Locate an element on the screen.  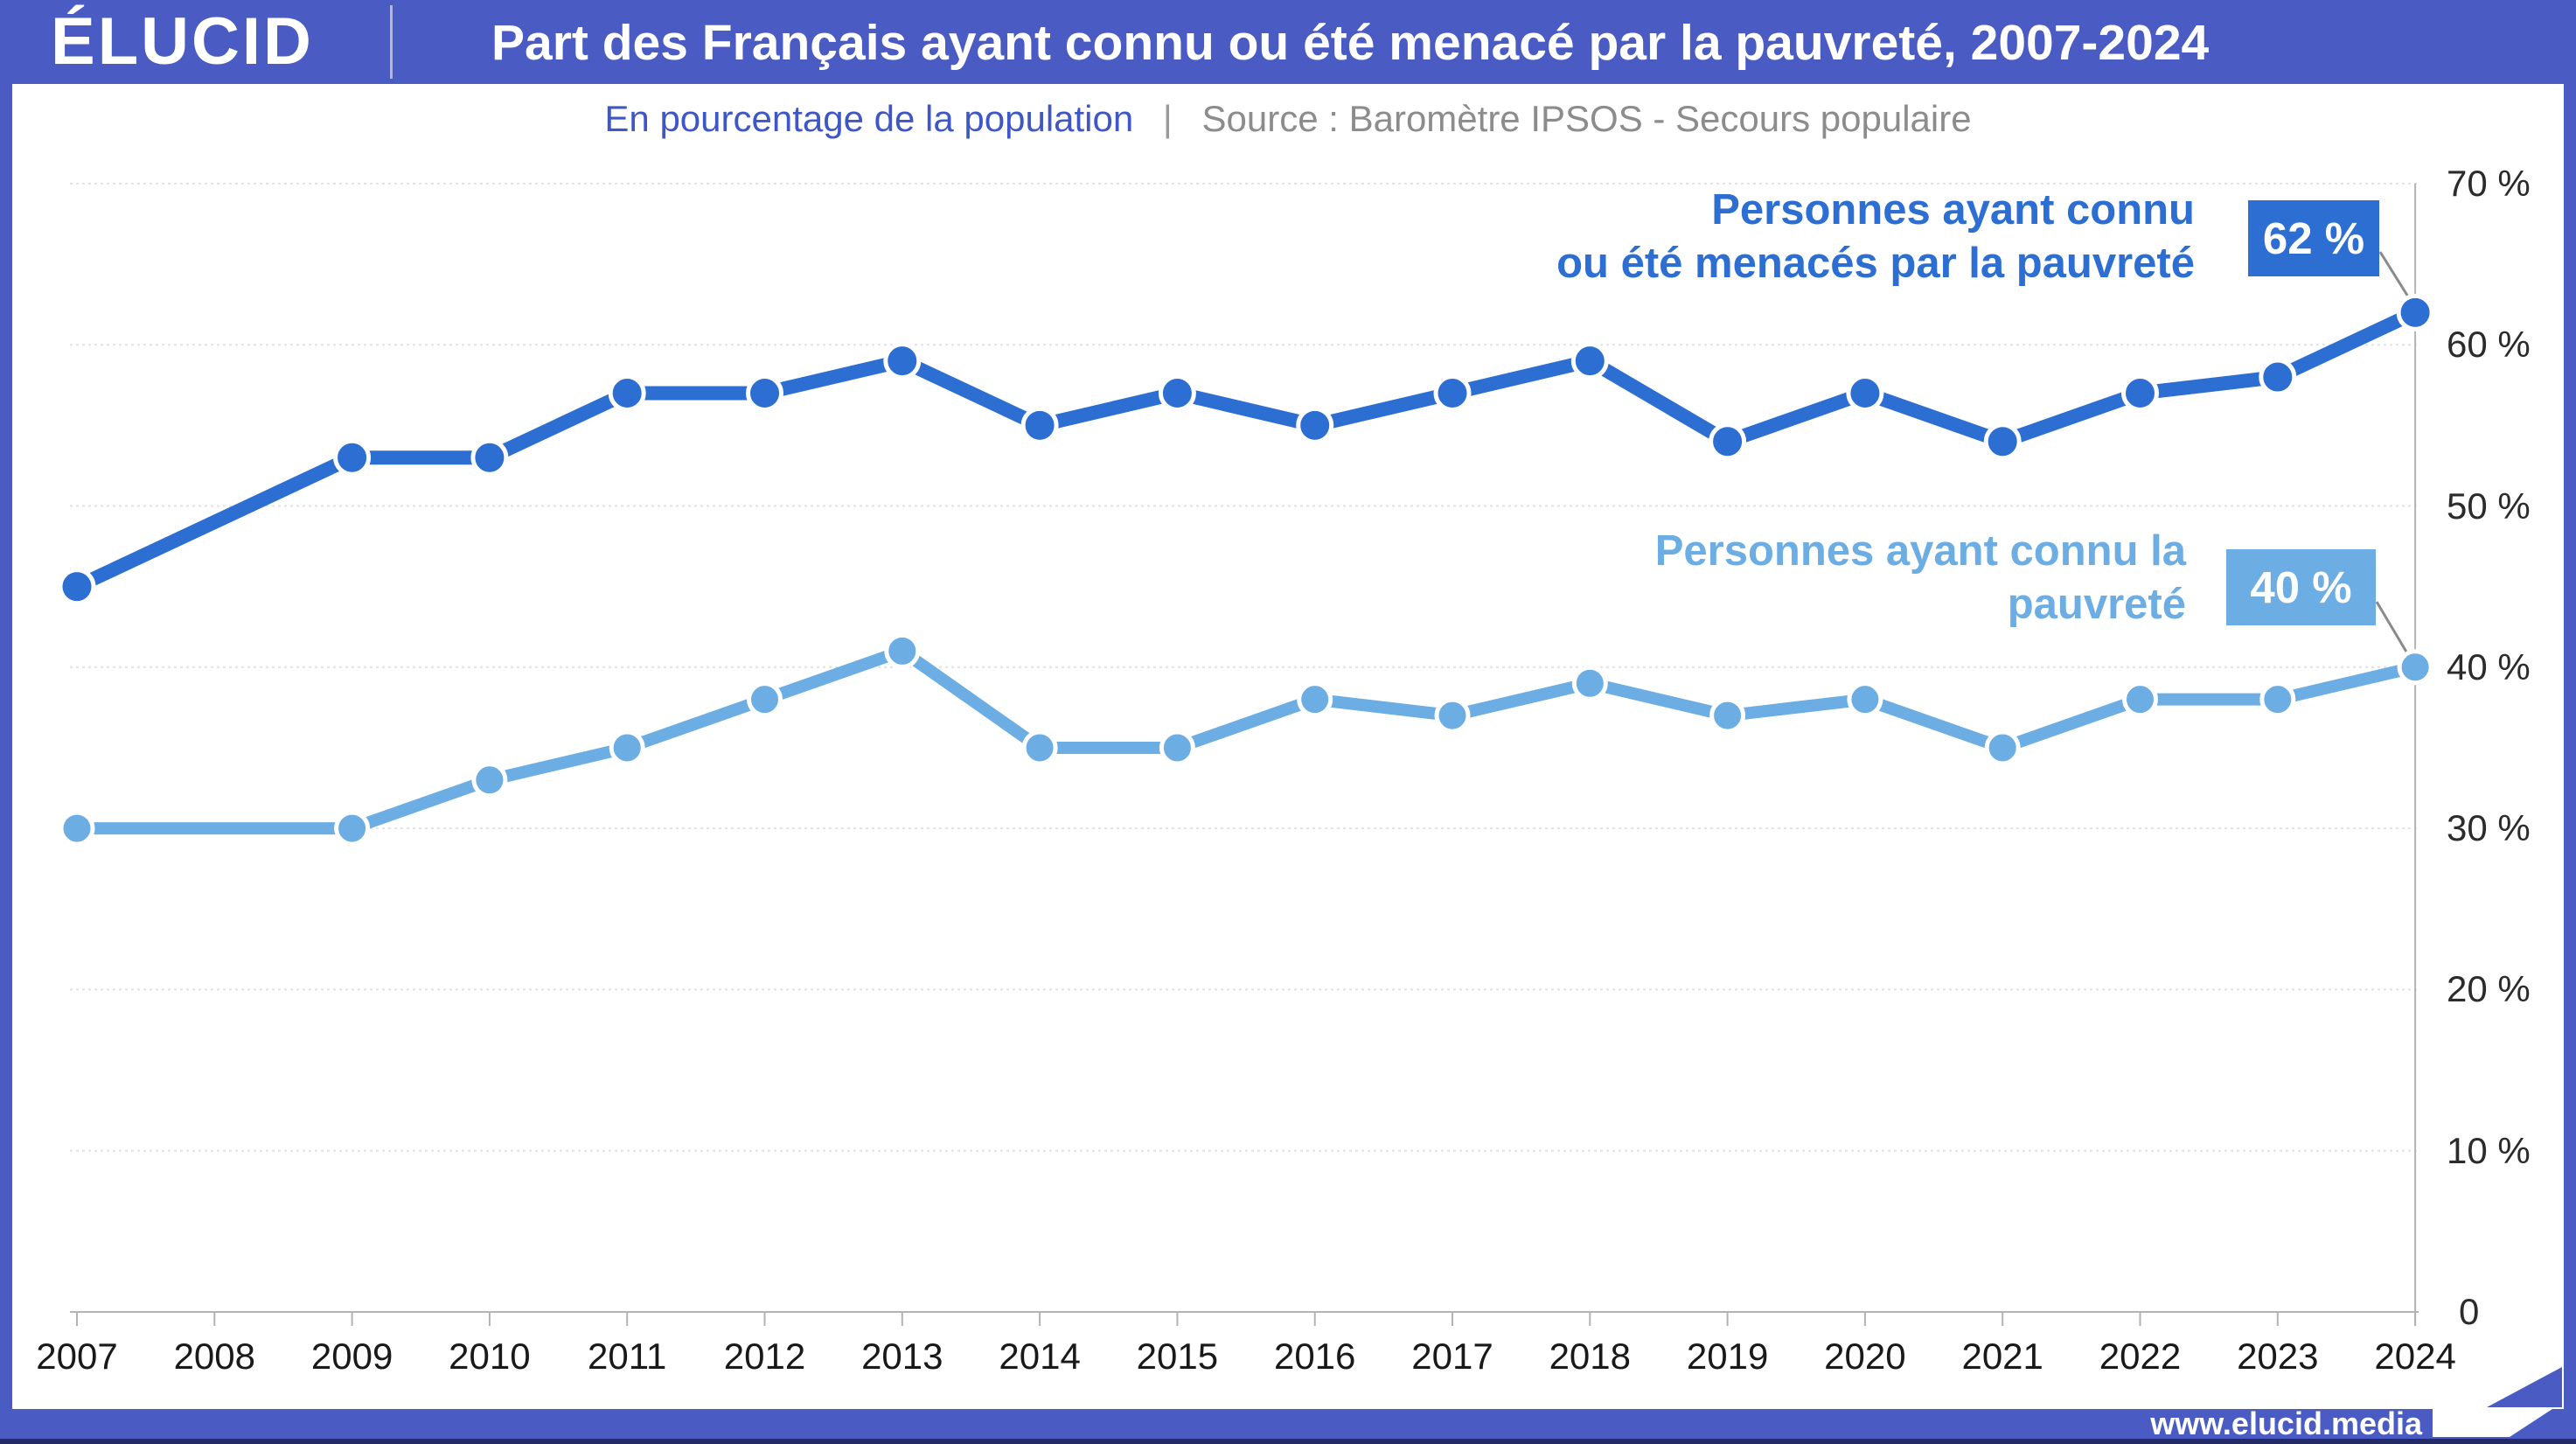
badge-value: 62 % is located at coordinates (2313, 238).